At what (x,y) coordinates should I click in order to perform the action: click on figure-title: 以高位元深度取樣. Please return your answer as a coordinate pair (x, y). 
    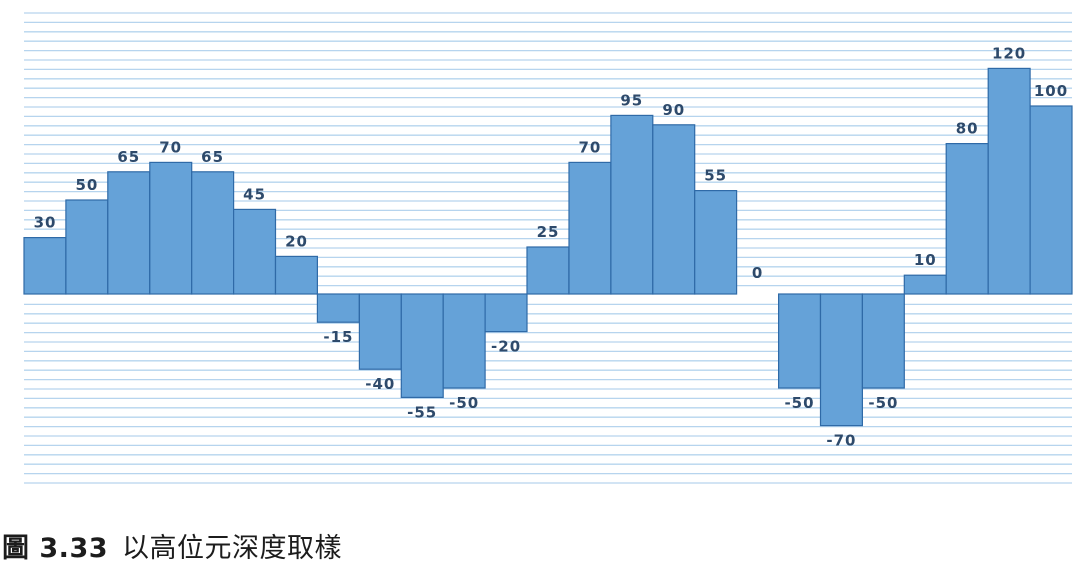
    Looking at the image, I should click on (232, 548).